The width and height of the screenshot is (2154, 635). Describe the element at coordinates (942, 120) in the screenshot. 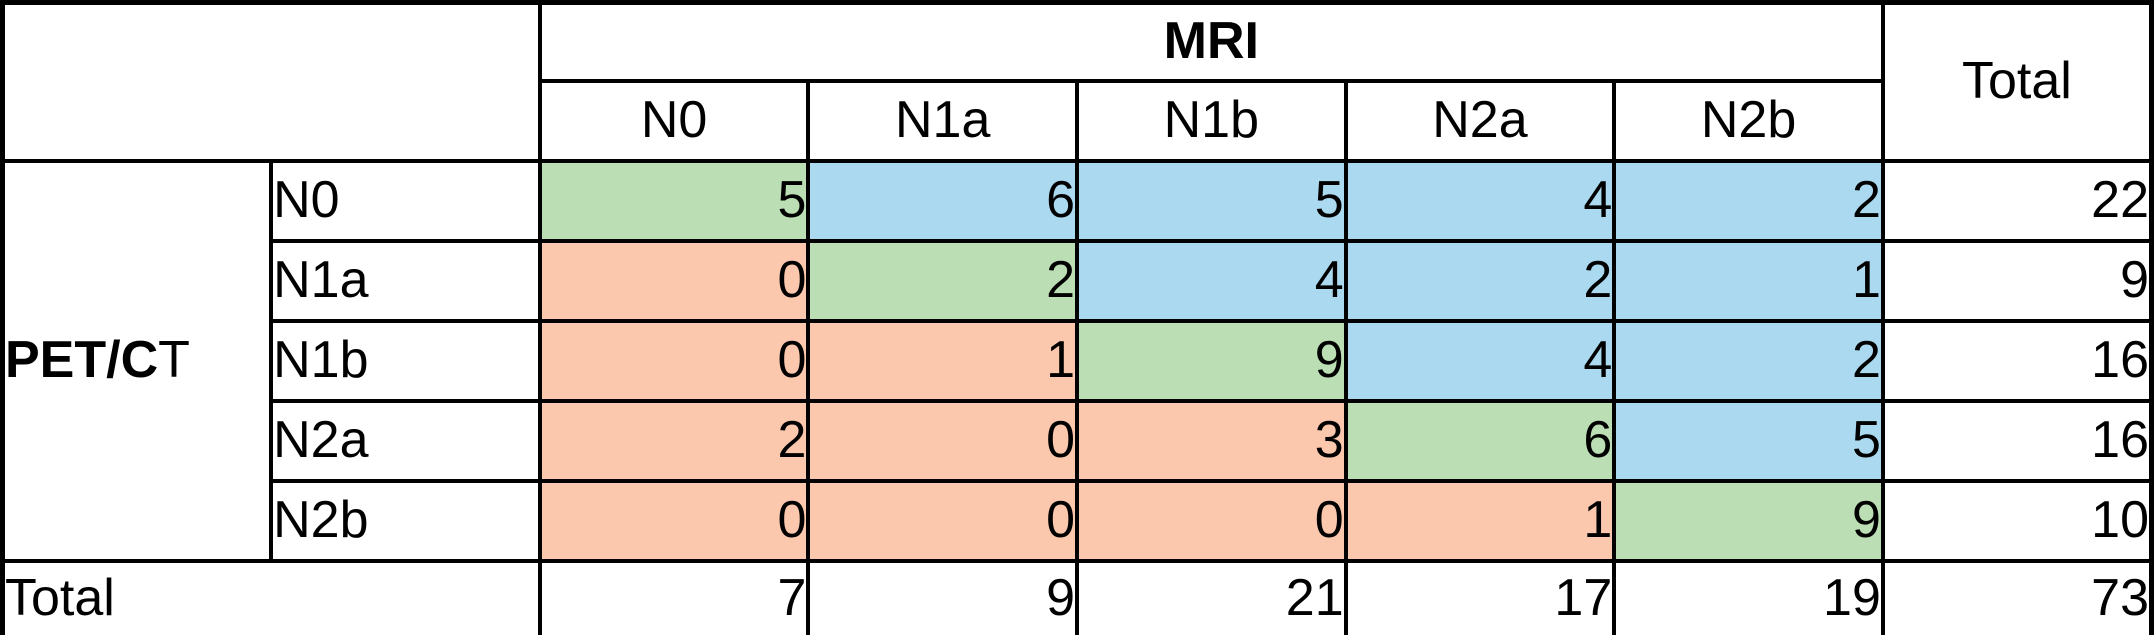

I see `column-header-n1a: N1a` at that location.